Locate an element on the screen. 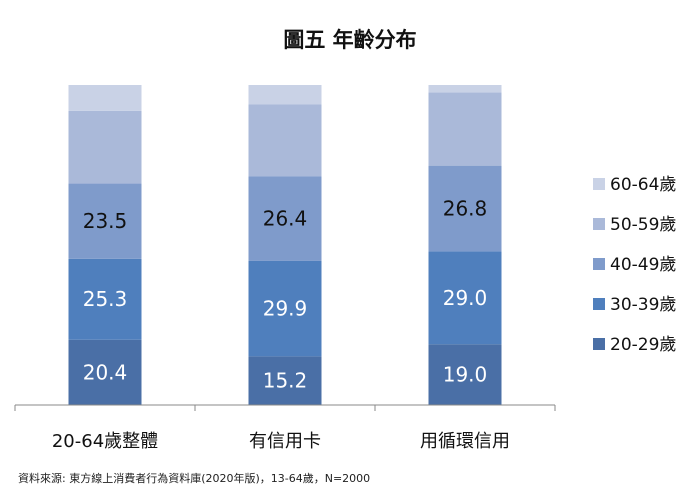 The image size is (700, 500). data-label: 29.0 is located at coordinates (465, 298).